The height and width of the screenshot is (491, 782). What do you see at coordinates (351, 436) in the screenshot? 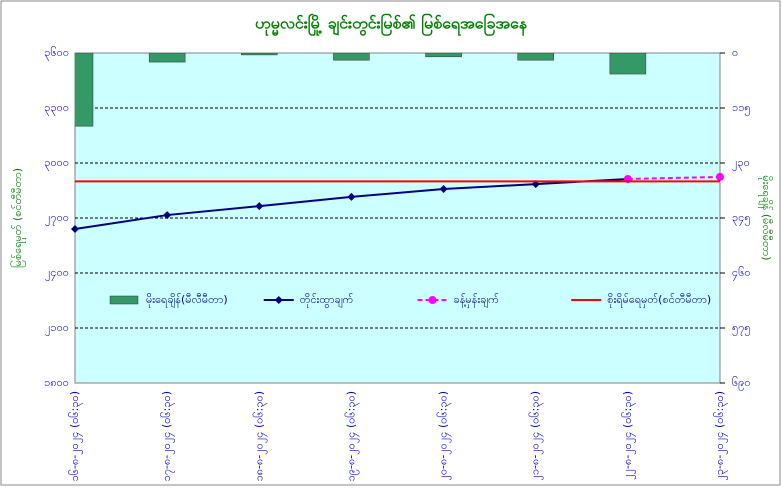
I see `x-tick-label: ၁၉-၈-၂၀၂၄ (၀၆:၃၀)` at bounding box center [351, 436].